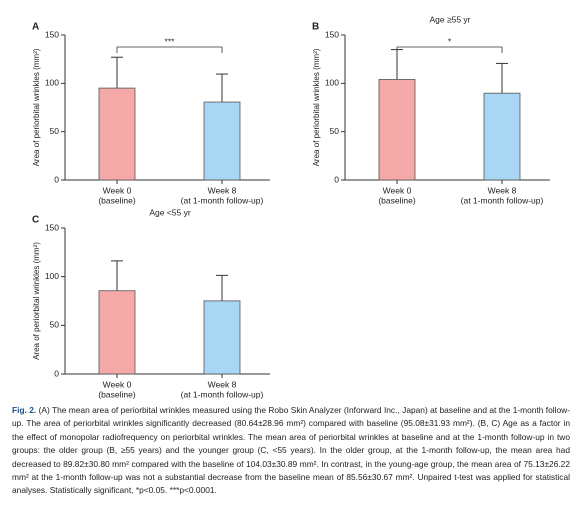 The width and height of the screenshot is (580, 510). Describe the element at coordinates (170, 212) in the screenshot. I see `subtitle: Age <55 yr` at that location.